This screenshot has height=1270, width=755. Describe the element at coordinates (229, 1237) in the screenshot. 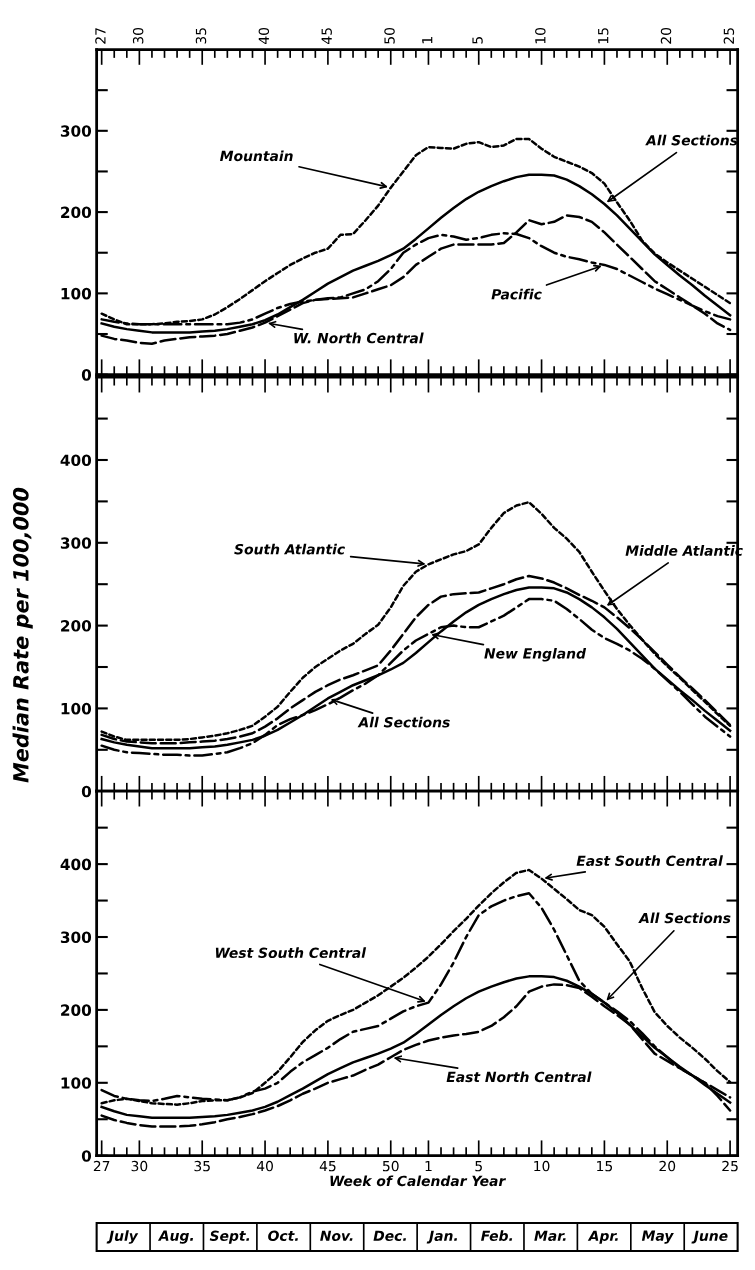

I see `text: Sept.` at that location.